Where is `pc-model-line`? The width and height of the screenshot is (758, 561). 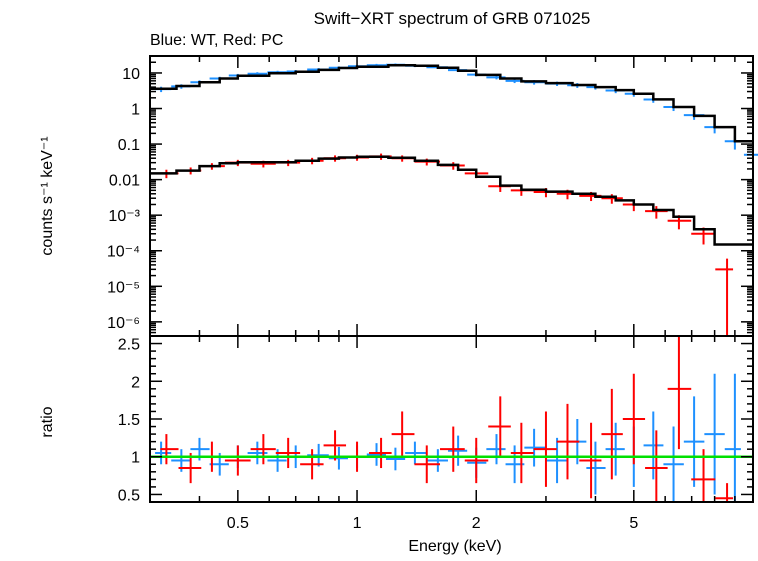
pc-model-line is located at coordinates (451, 200).